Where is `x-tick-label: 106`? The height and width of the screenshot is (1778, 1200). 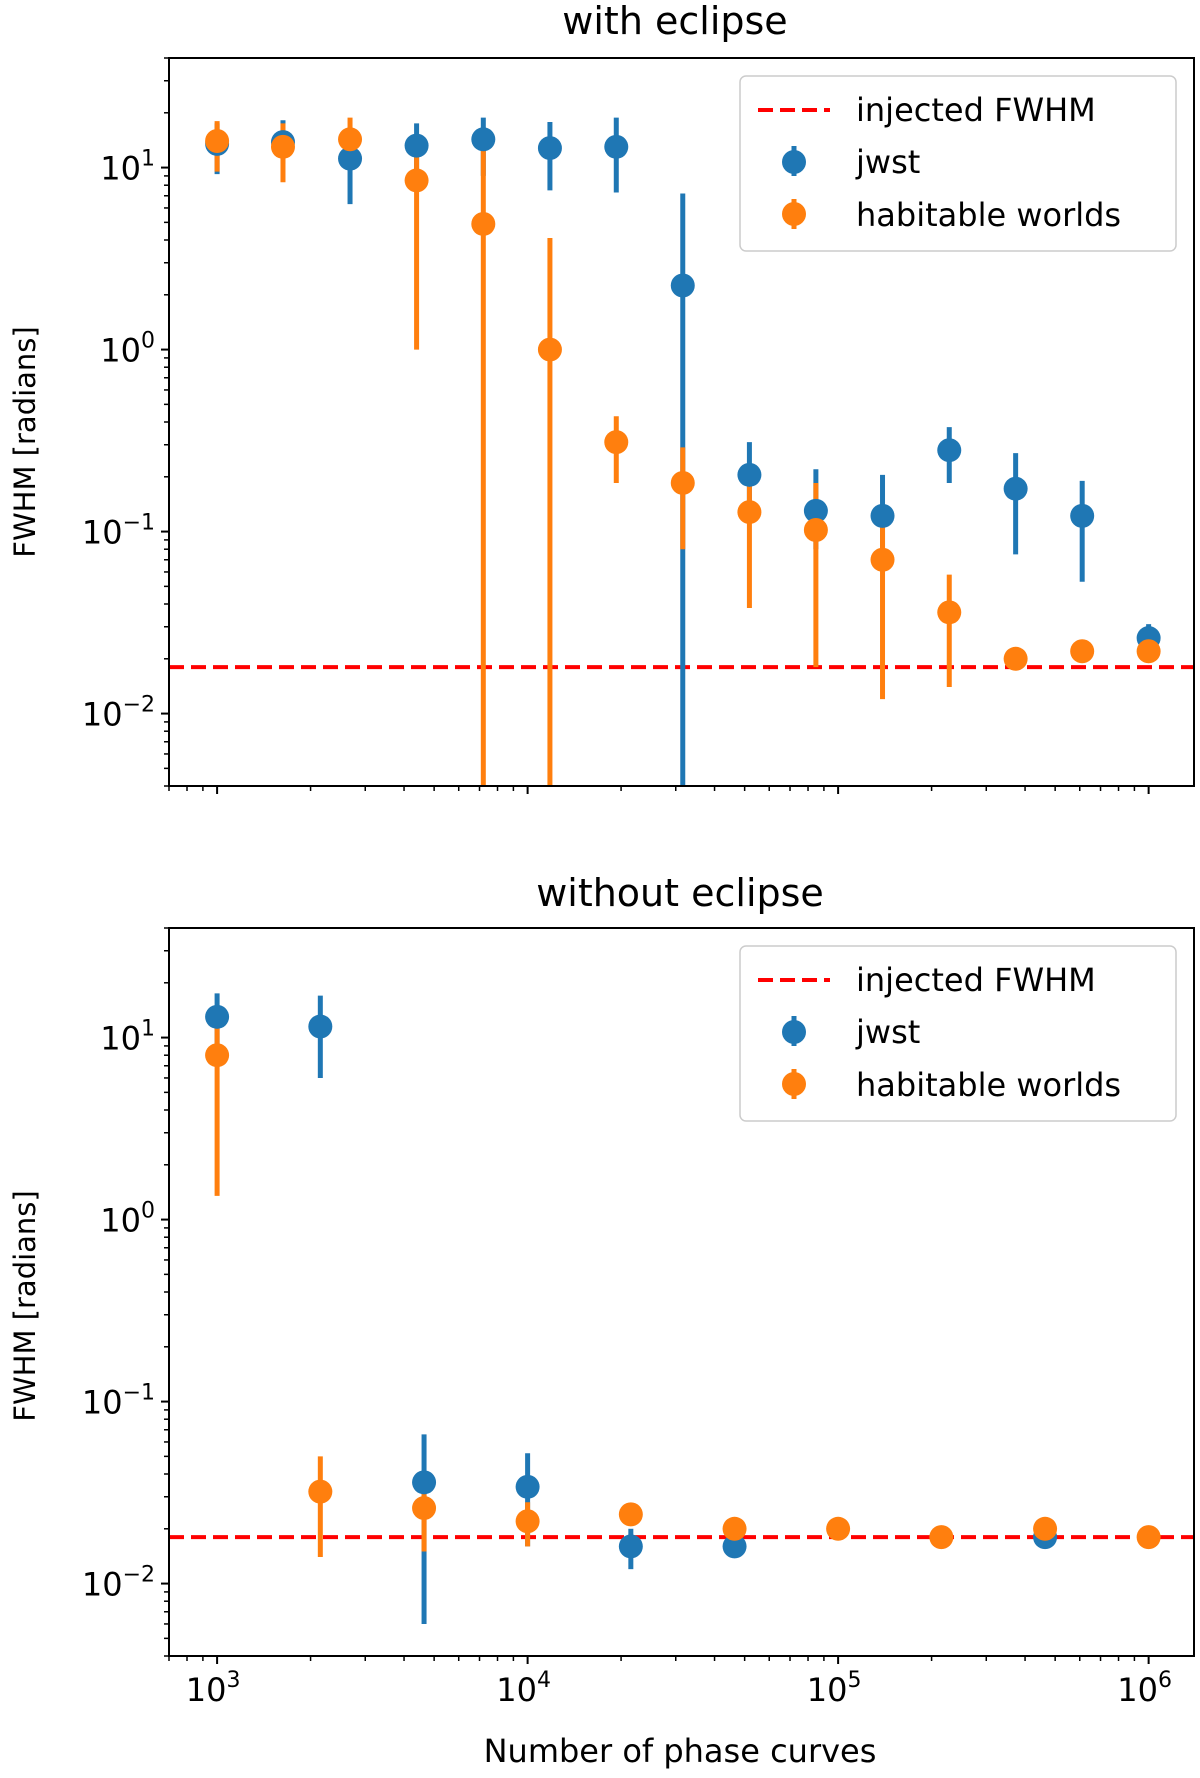 x-tick-label: 106 is located at coordinates (1144, 1688).